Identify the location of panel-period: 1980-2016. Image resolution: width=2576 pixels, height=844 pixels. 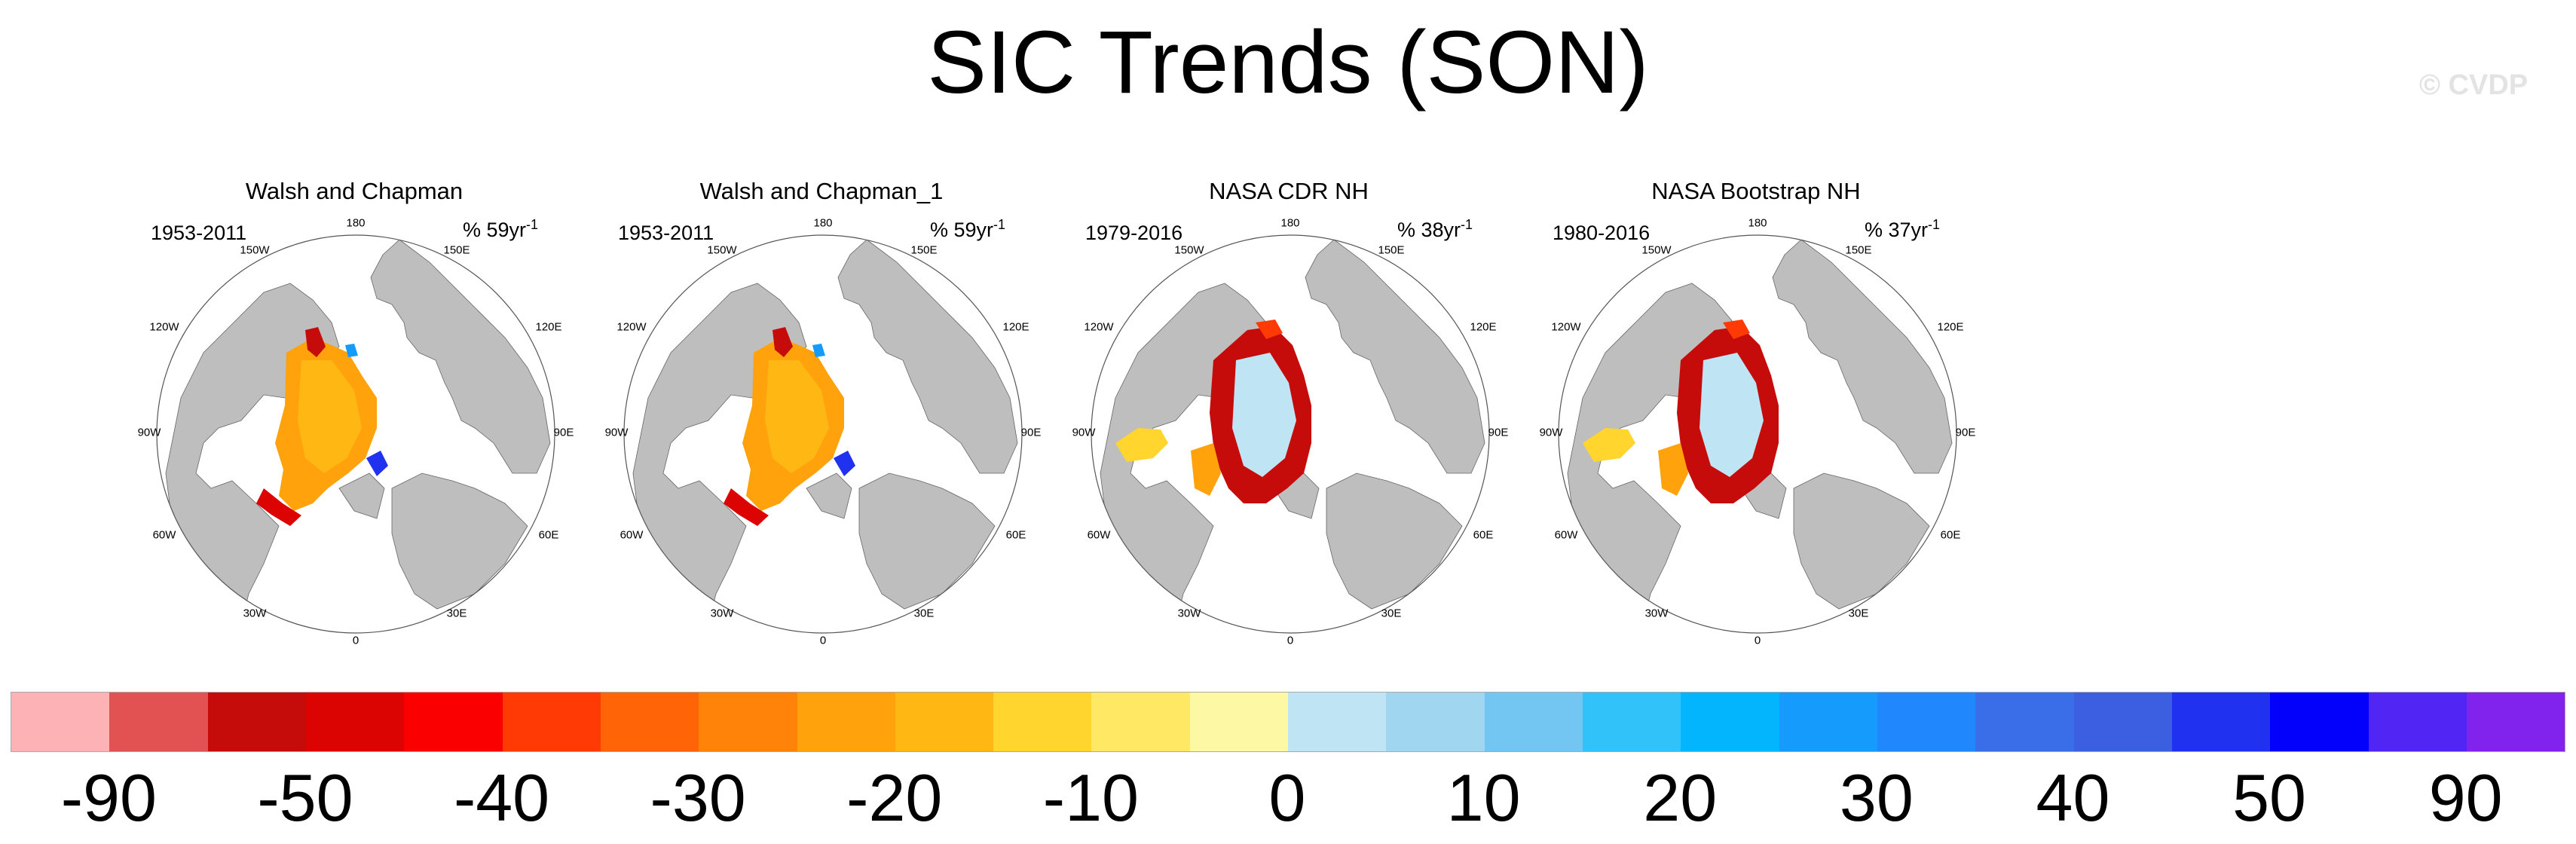
(1602, 233).